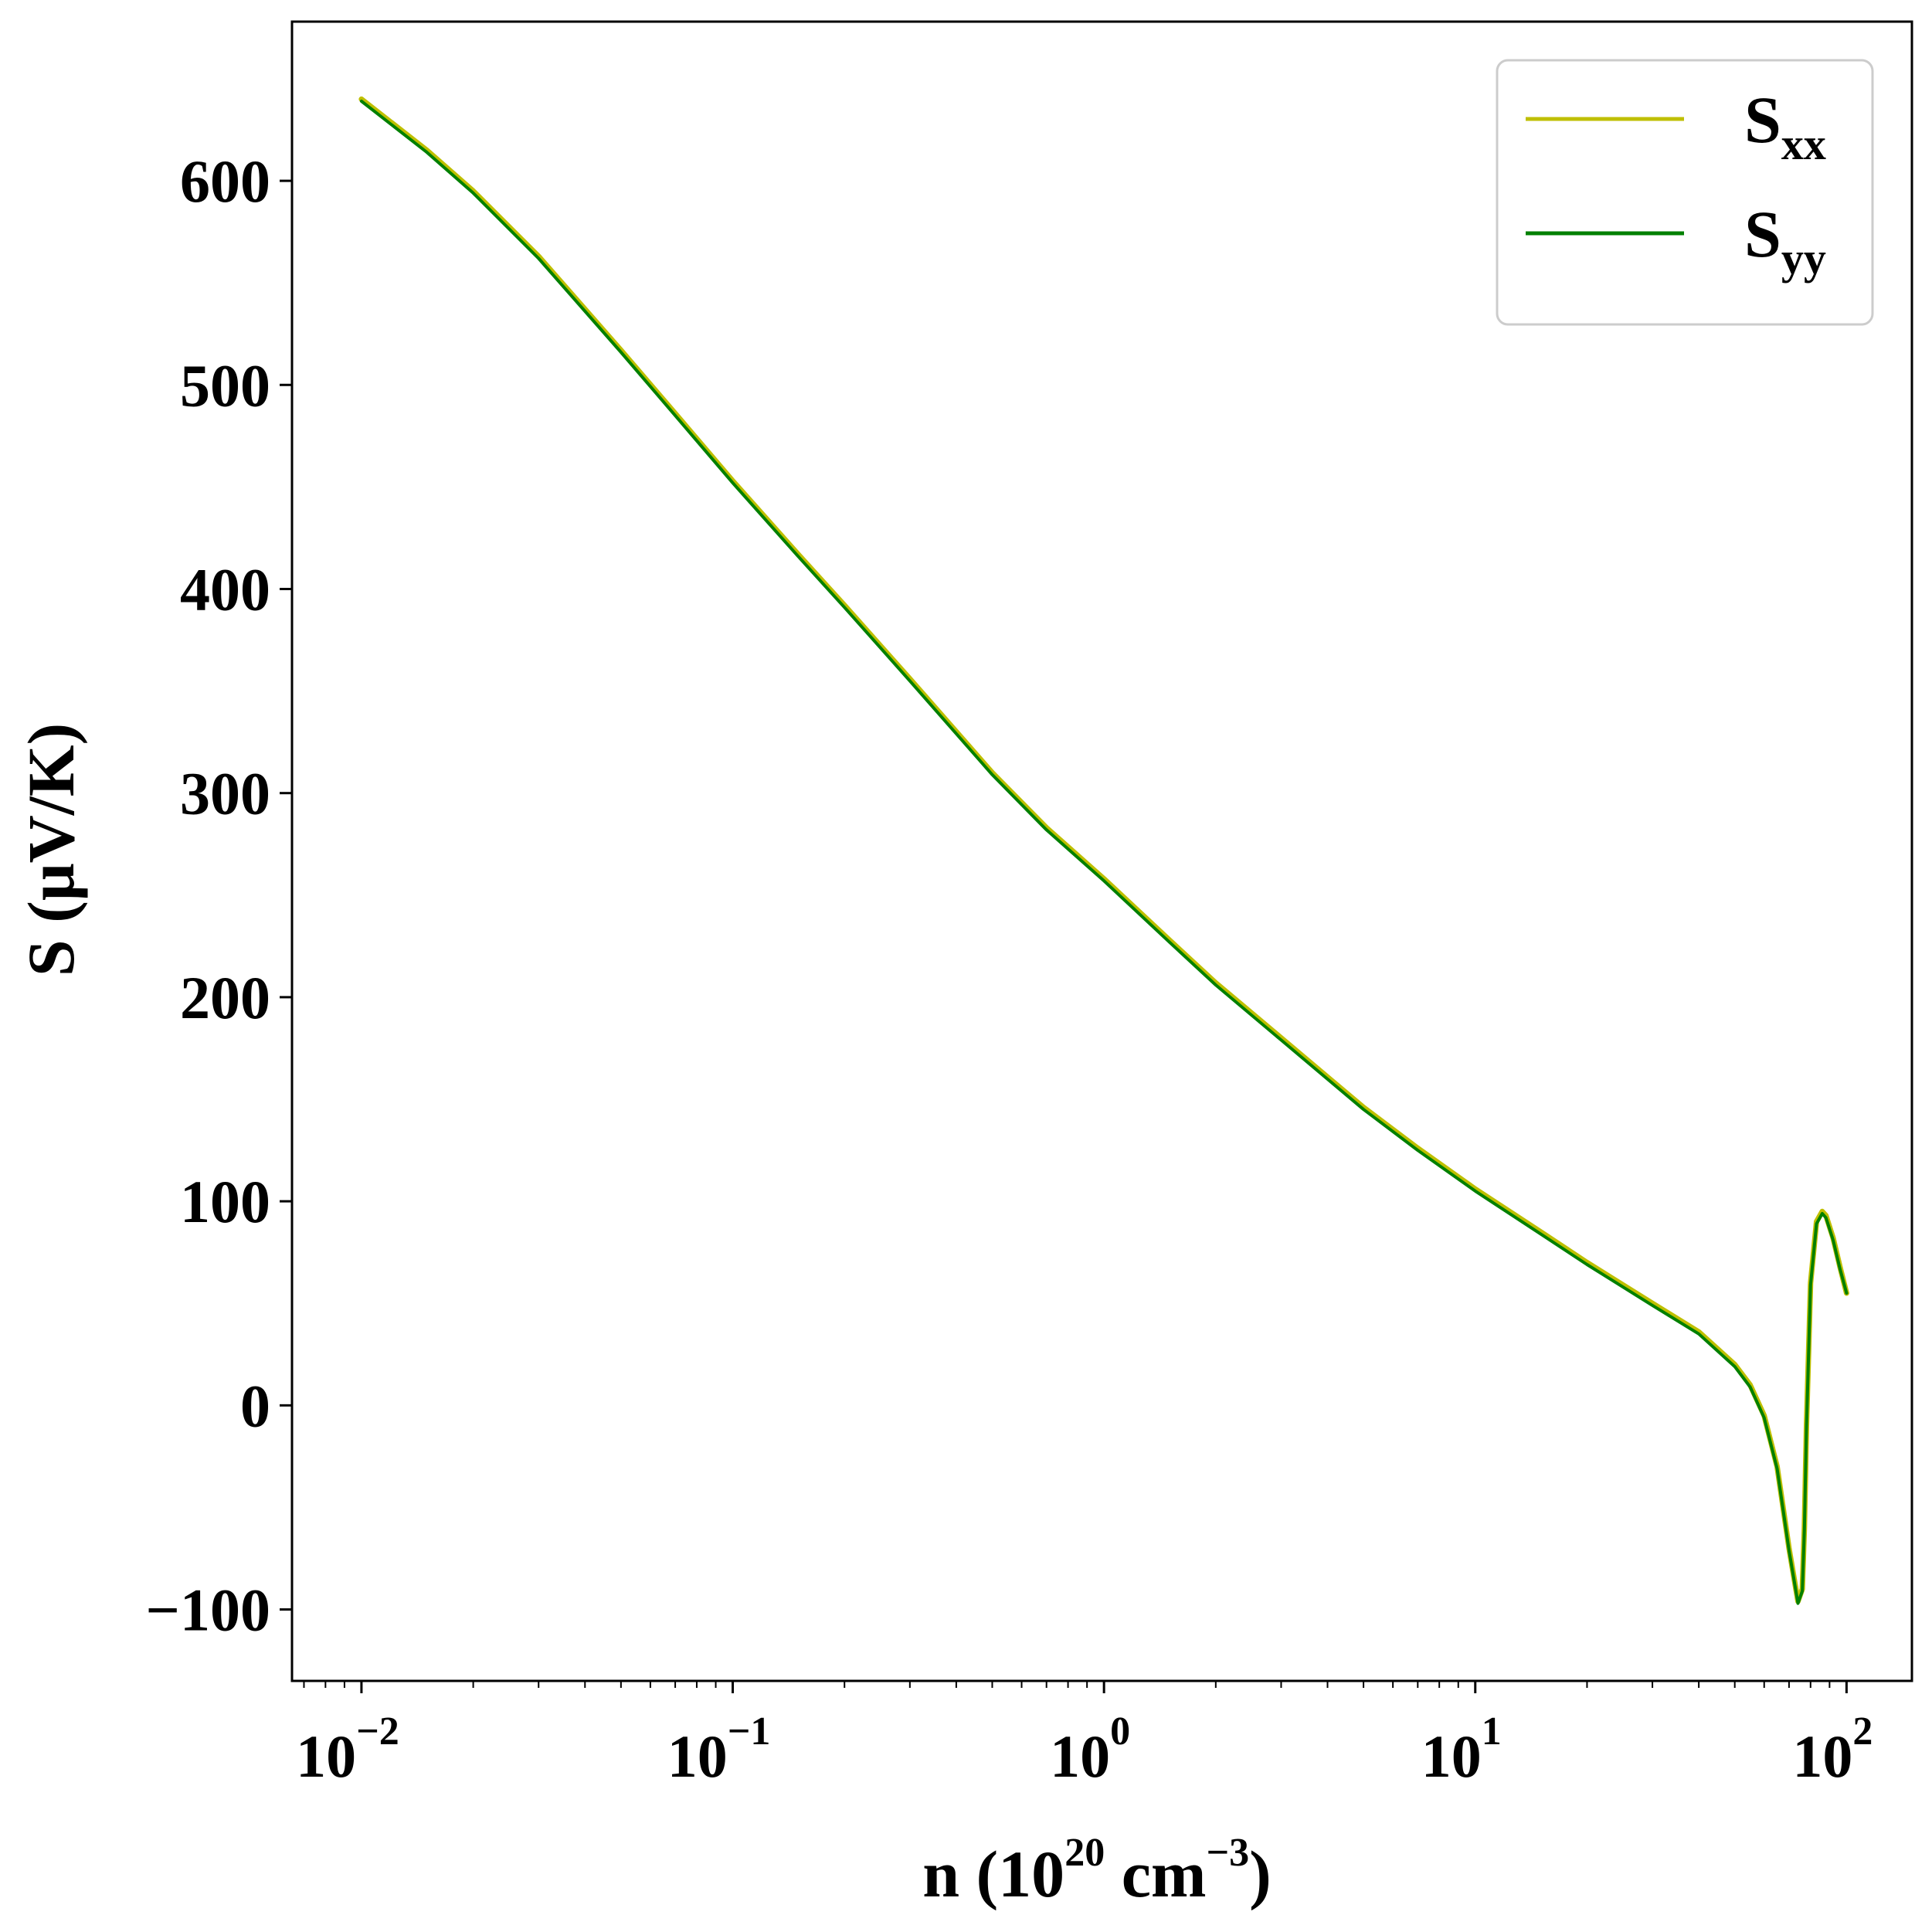 The height and width of the screenshot is (1925, 1932). What do you see at coordinates (1863, 1732) in the screenshot?
I see `x-tick-label-exp: 2` at bounding box center [1863, 1732].